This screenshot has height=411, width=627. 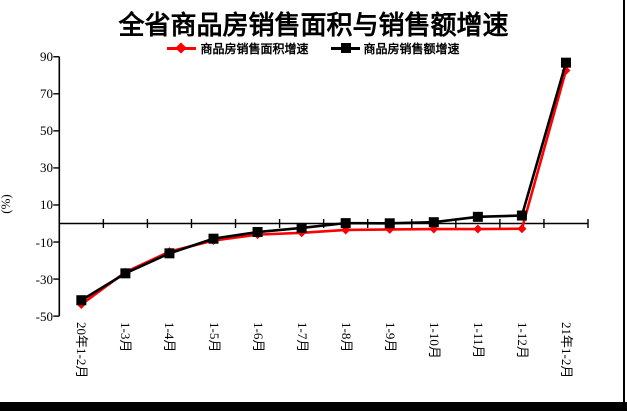 What do you see at coordinates (346, 337) in the screenshot?
I see `x-category-label: 1-8月` at bounding box center [346, 337].